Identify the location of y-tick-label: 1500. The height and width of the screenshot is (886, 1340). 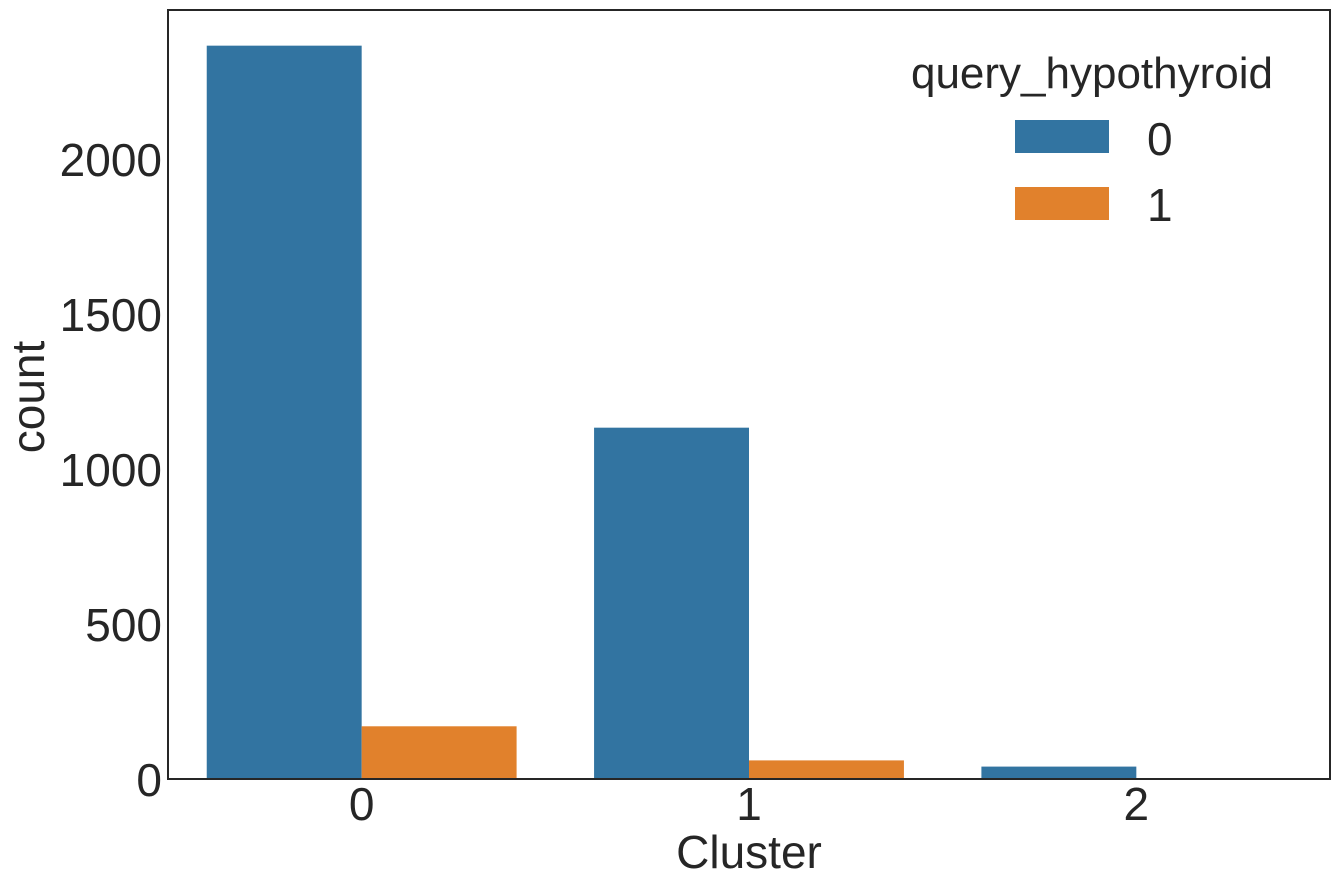
(111, 315).